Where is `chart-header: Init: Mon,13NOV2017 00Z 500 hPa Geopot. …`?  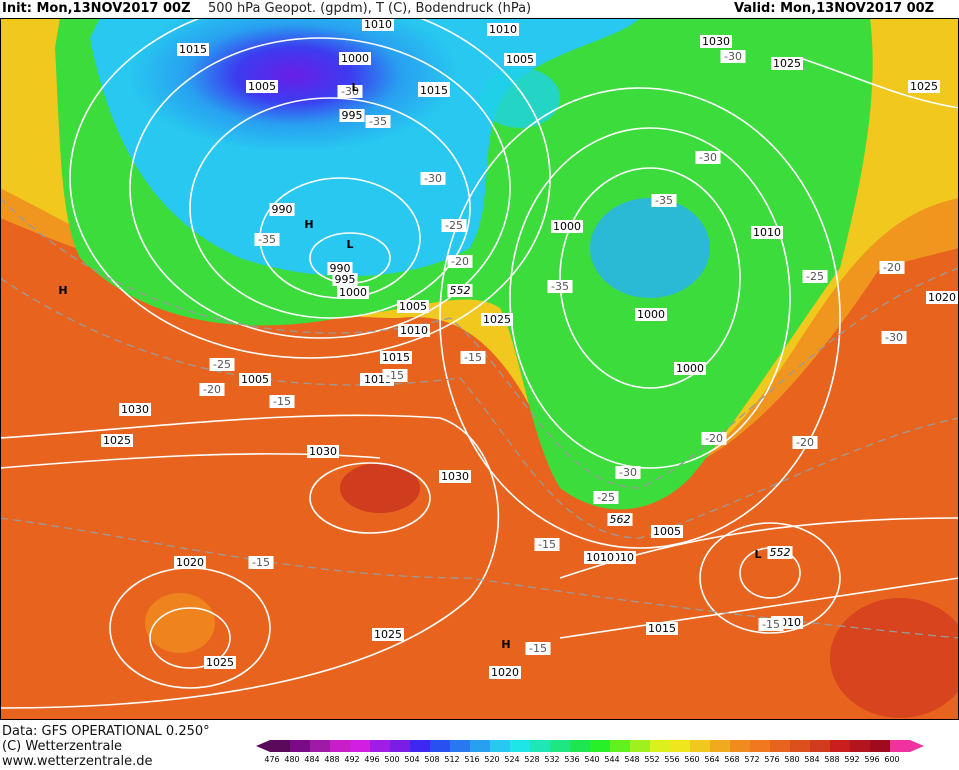
chart-header: Init: Mon,13NOV2017 00Z 500 hPa Geopot. … is located at coordinates (479, 9).